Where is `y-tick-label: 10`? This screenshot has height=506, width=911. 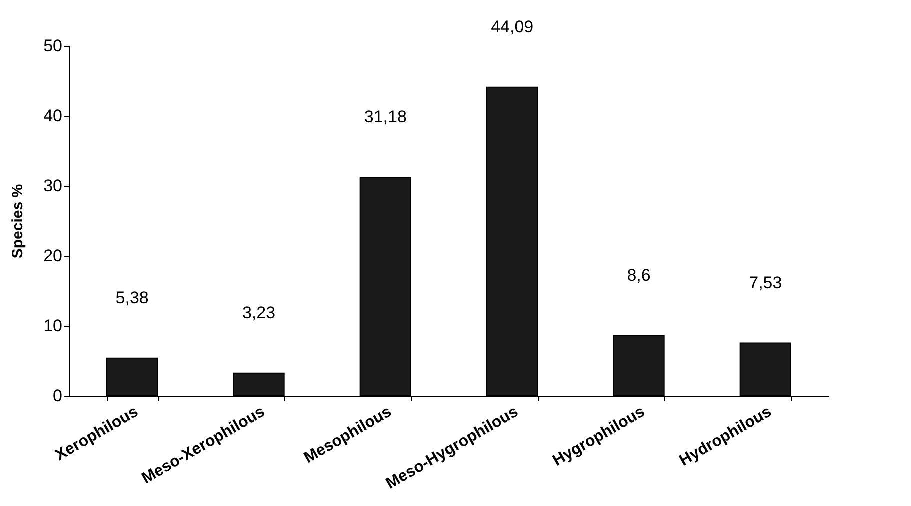 y-tick-label: 10 is located at coordinates (53, 326).